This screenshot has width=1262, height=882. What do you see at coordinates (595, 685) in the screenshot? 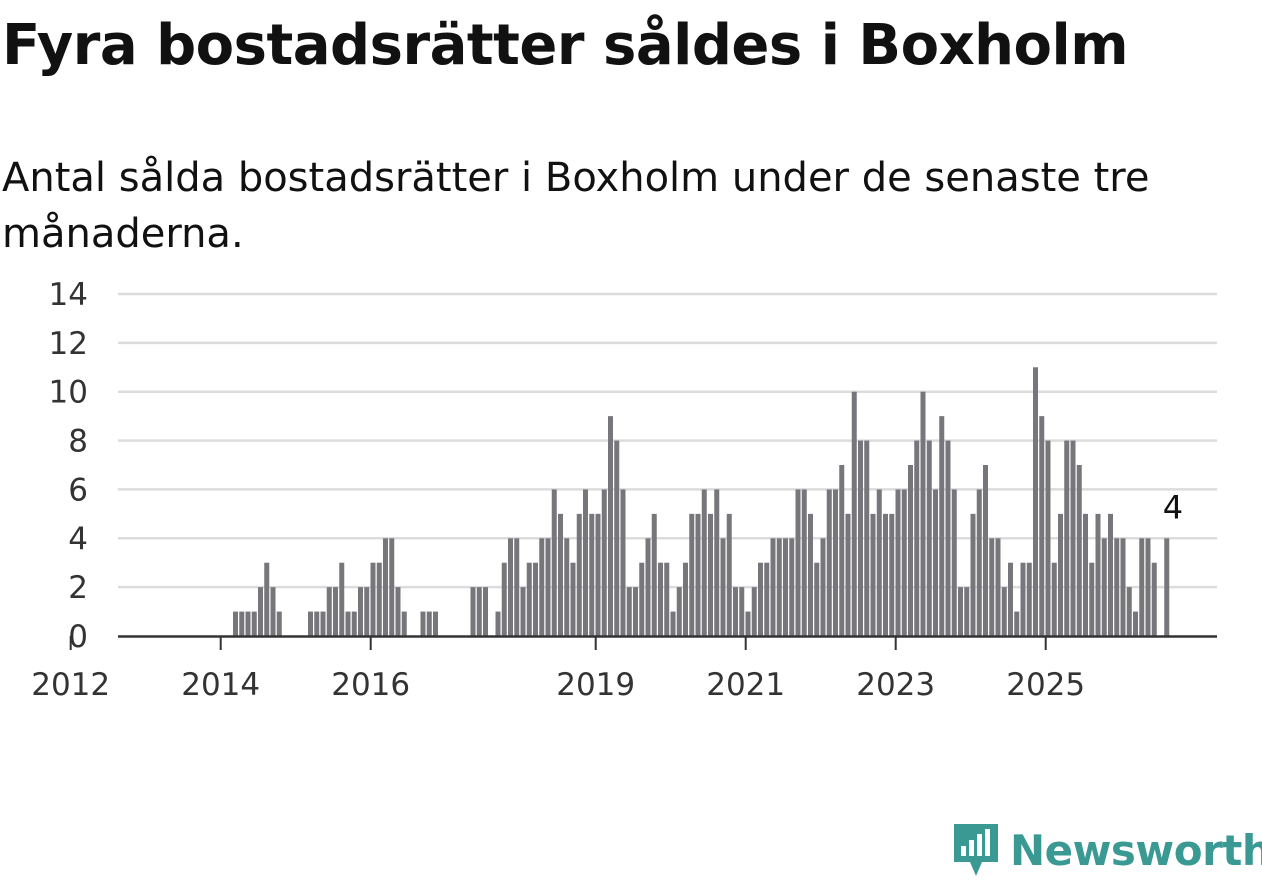
I see `x-tick-label: 2019` at bounding box center [595, 685].